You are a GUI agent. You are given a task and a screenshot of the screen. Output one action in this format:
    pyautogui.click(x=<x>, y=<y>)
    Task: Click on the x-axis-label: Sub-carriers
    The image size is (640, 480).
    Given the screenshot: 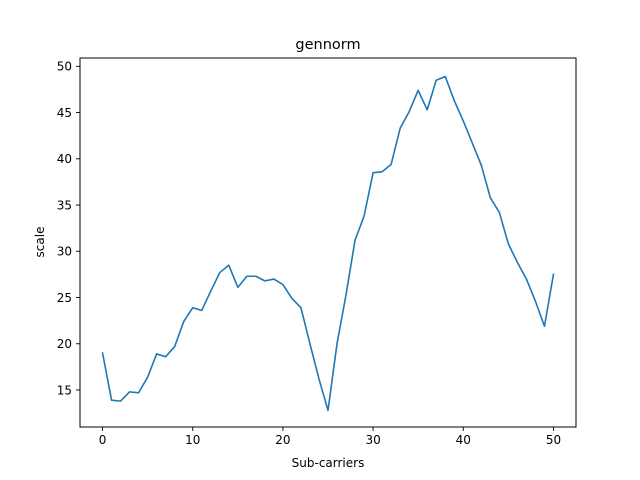 What is the action you would take?
    pyautogui.click(x=328, y=463)
    